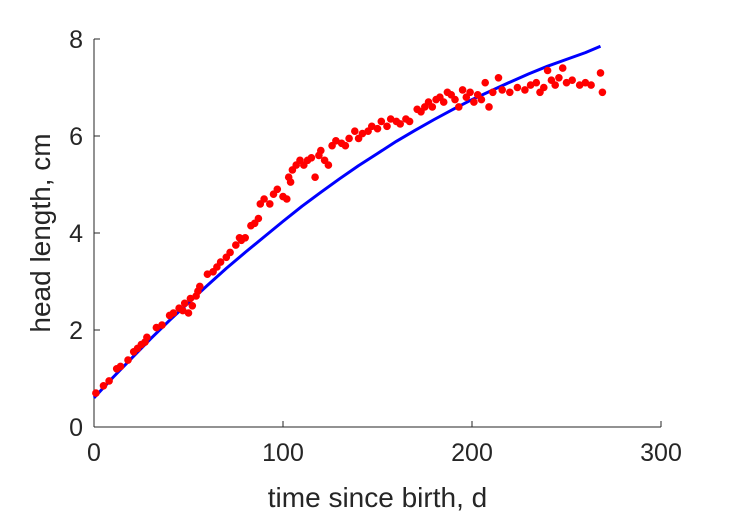 The height and width of the screenshot is (521, 729). Describe the element at coordinates (472, 453) in the screenshot. I see `x-tick-label: 200` at that location.